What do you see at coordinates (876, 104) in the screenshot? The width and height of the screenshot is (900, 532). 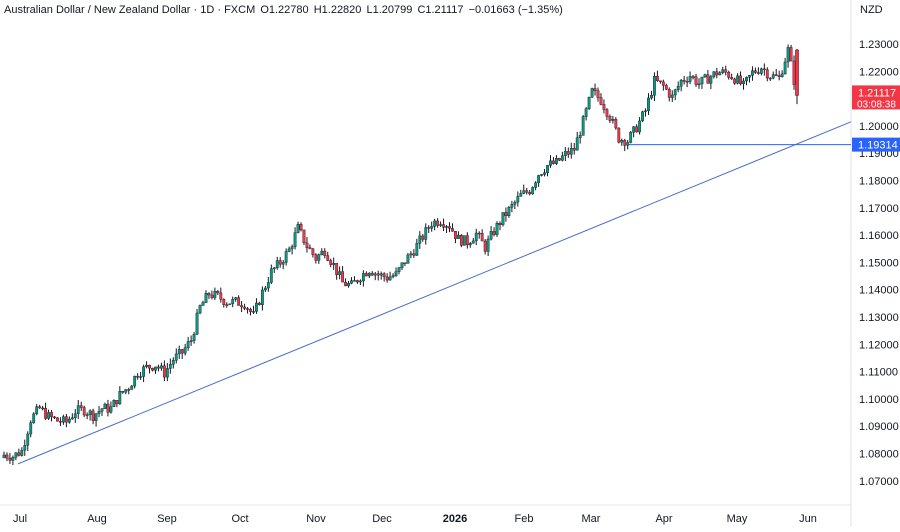 I see `countdown-timer: 03:08:38` at bounding box center [876, 104].